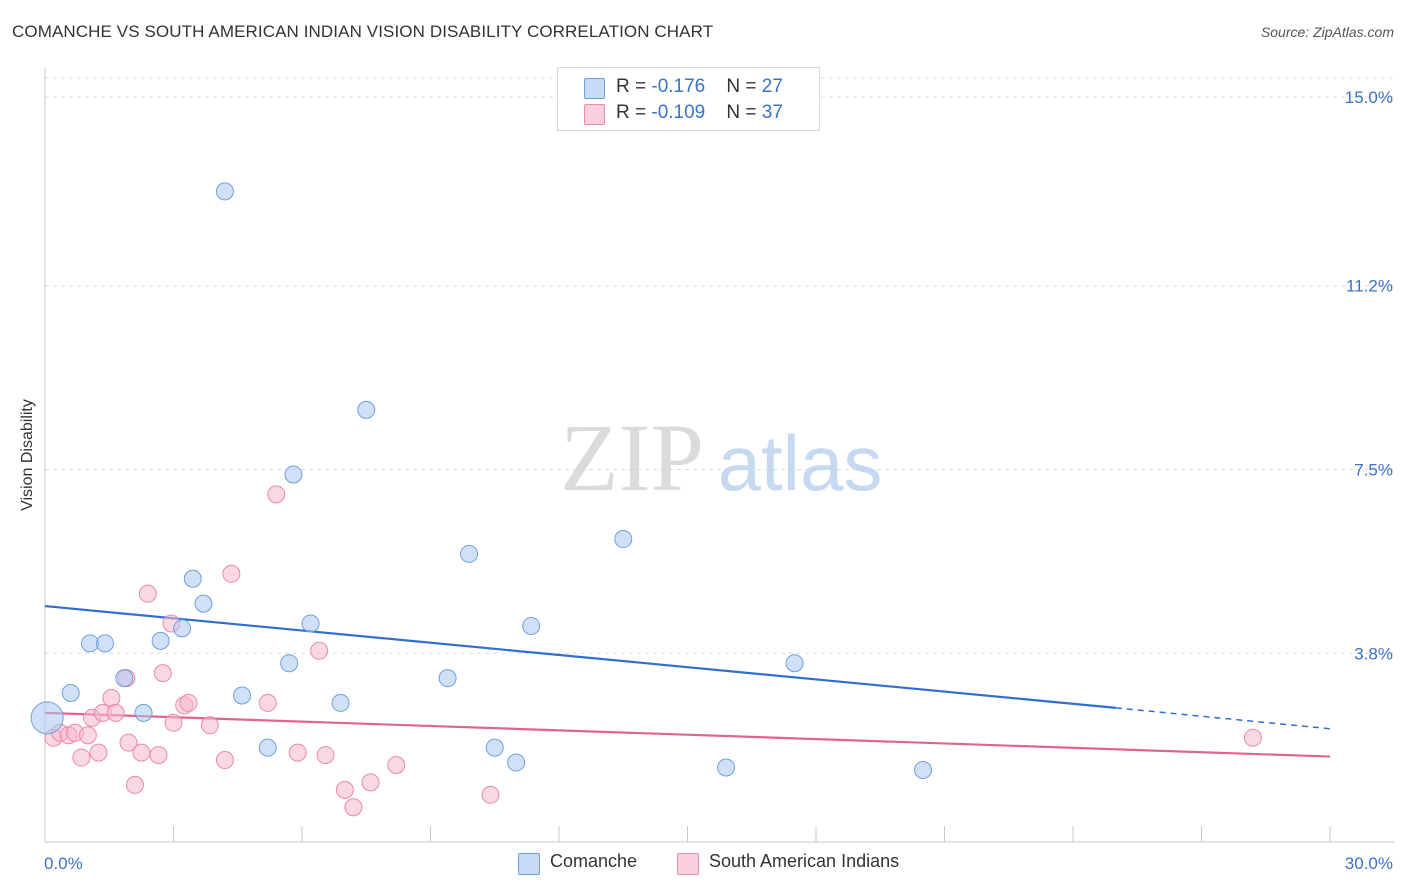 This screenshot has width=1406, height=892. What do you see at coordinates (63, 863) in the screenshot?
I see `x-tick-label: 0.0%` at bounding box center [63, 863].